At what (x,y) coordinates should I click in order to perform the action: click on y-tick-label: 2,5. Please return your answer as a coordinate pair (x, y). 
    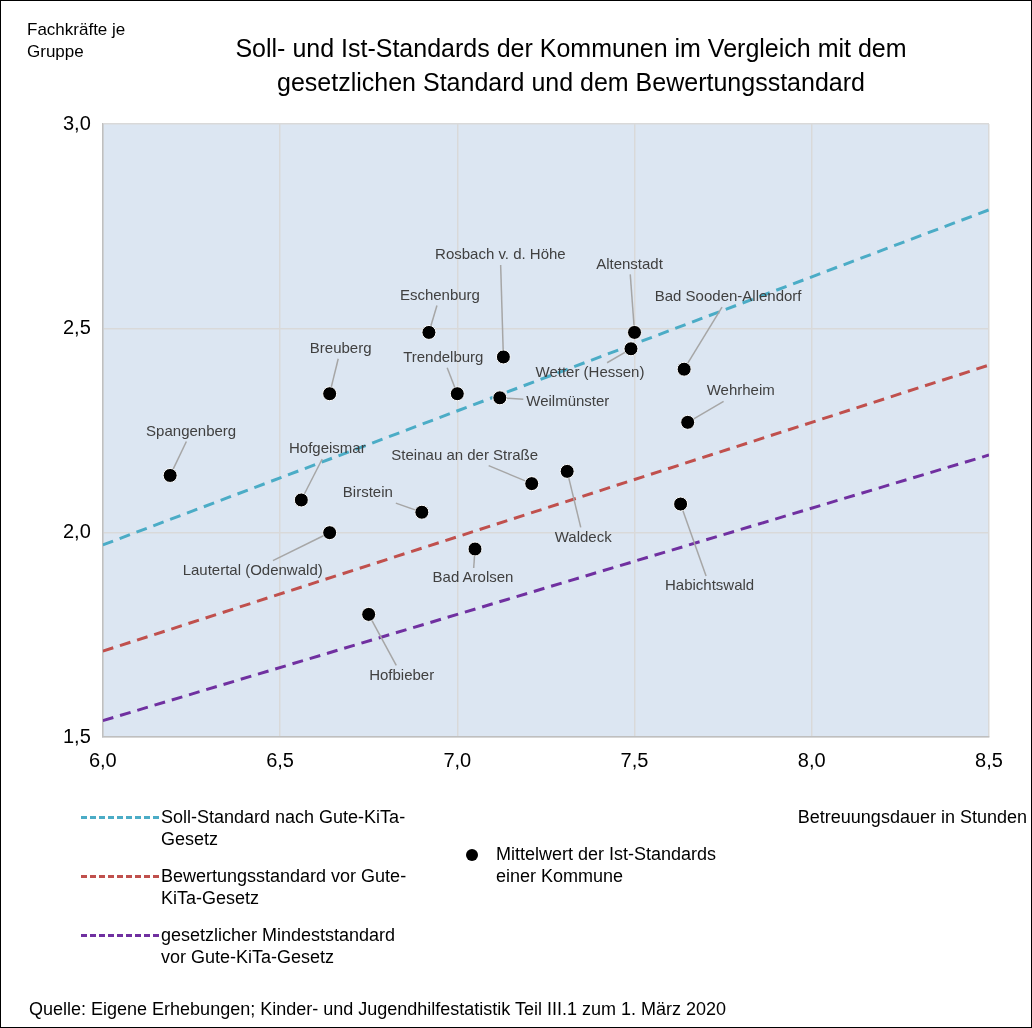
    Looking at the image, I should click on (76, 326).